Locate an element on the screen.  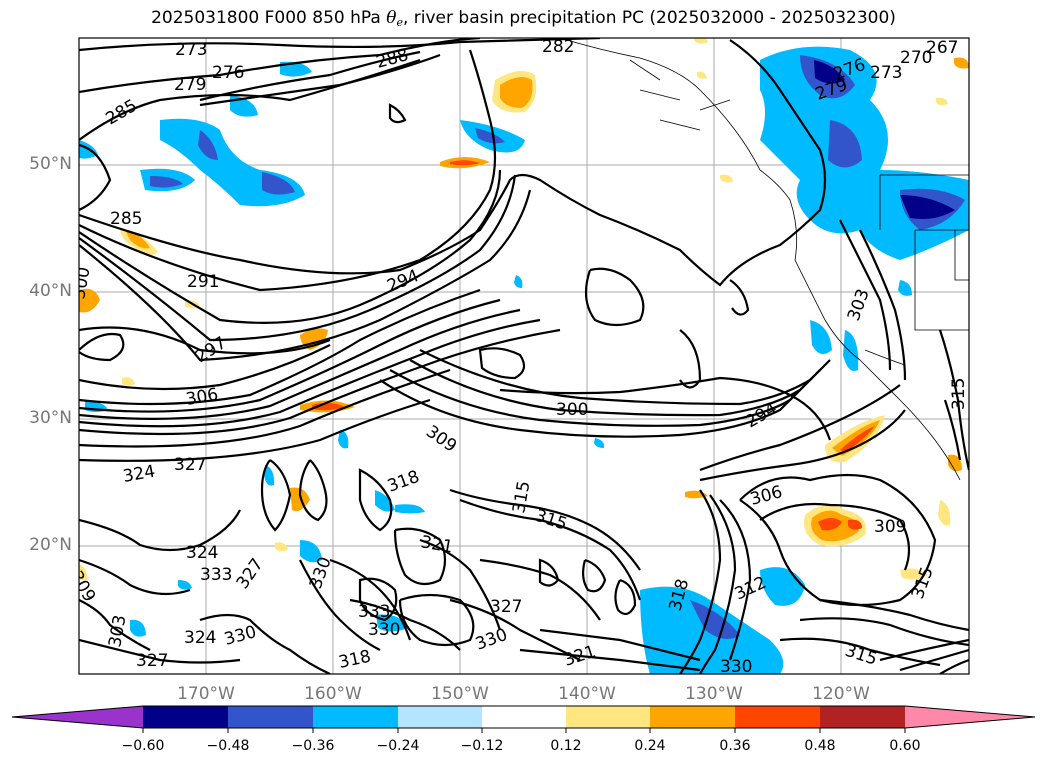
contour-label: 285 is located at coordinates (126, 219).